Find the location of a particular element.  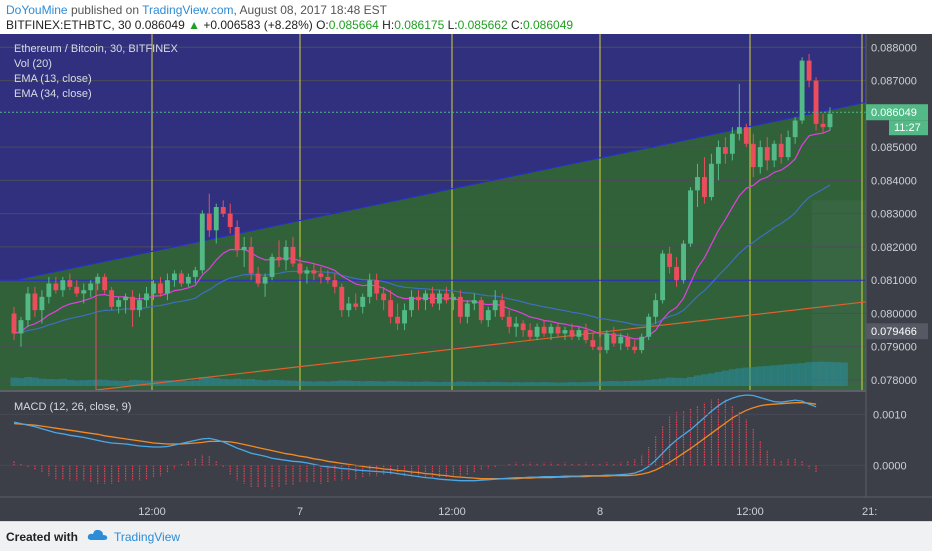

price-tick-label: 0.082000 is located at coordinates (894, 248).